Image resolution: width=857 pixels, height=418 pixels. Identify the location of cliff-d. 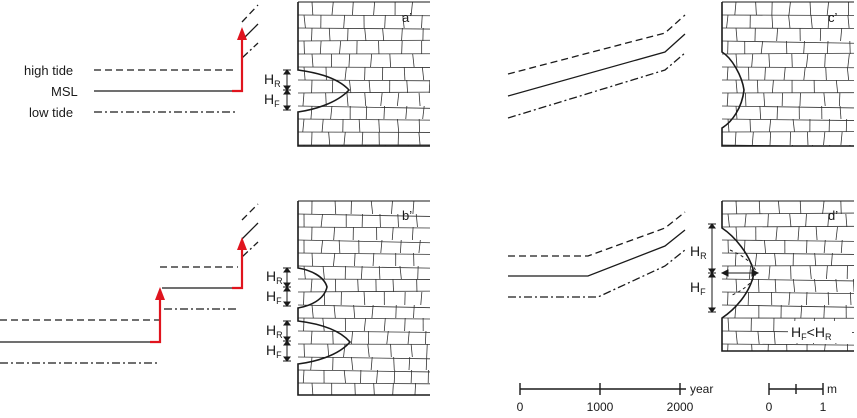
(787, 276).